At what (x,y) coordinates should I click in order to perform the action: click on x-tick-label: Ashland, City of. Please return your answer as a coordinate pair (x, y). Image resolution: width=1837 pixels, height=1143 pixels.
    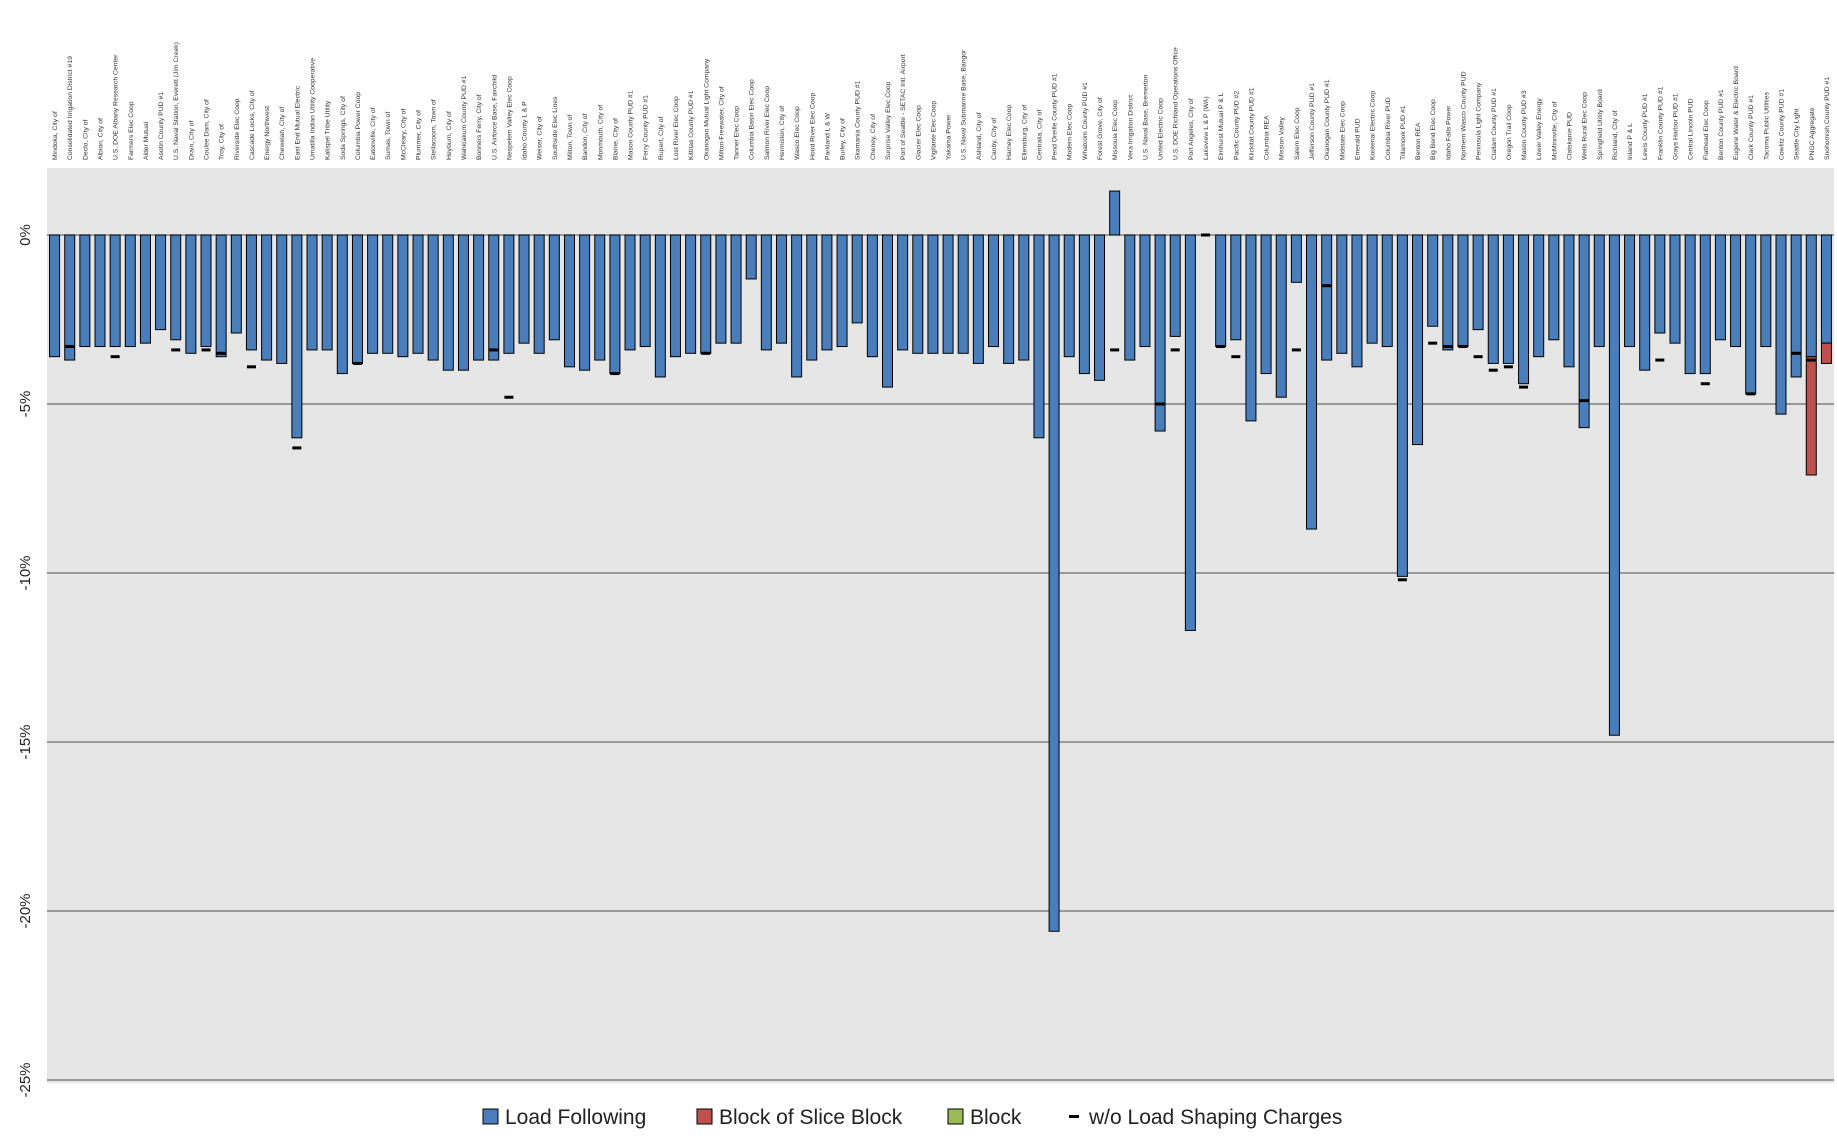
    Looking at the image, I should click on (979, 136).